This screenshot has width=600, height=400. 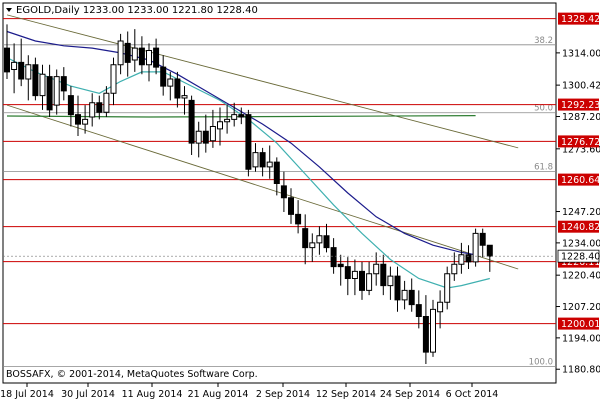 I want to click on current-price-label: 1228.40, so click(x=580, y=257).